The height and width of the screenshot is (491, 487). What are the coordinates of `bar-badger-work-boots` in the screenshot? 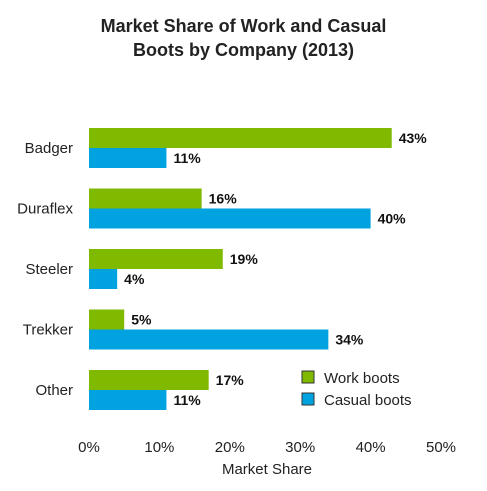 It's located at (240, 138).